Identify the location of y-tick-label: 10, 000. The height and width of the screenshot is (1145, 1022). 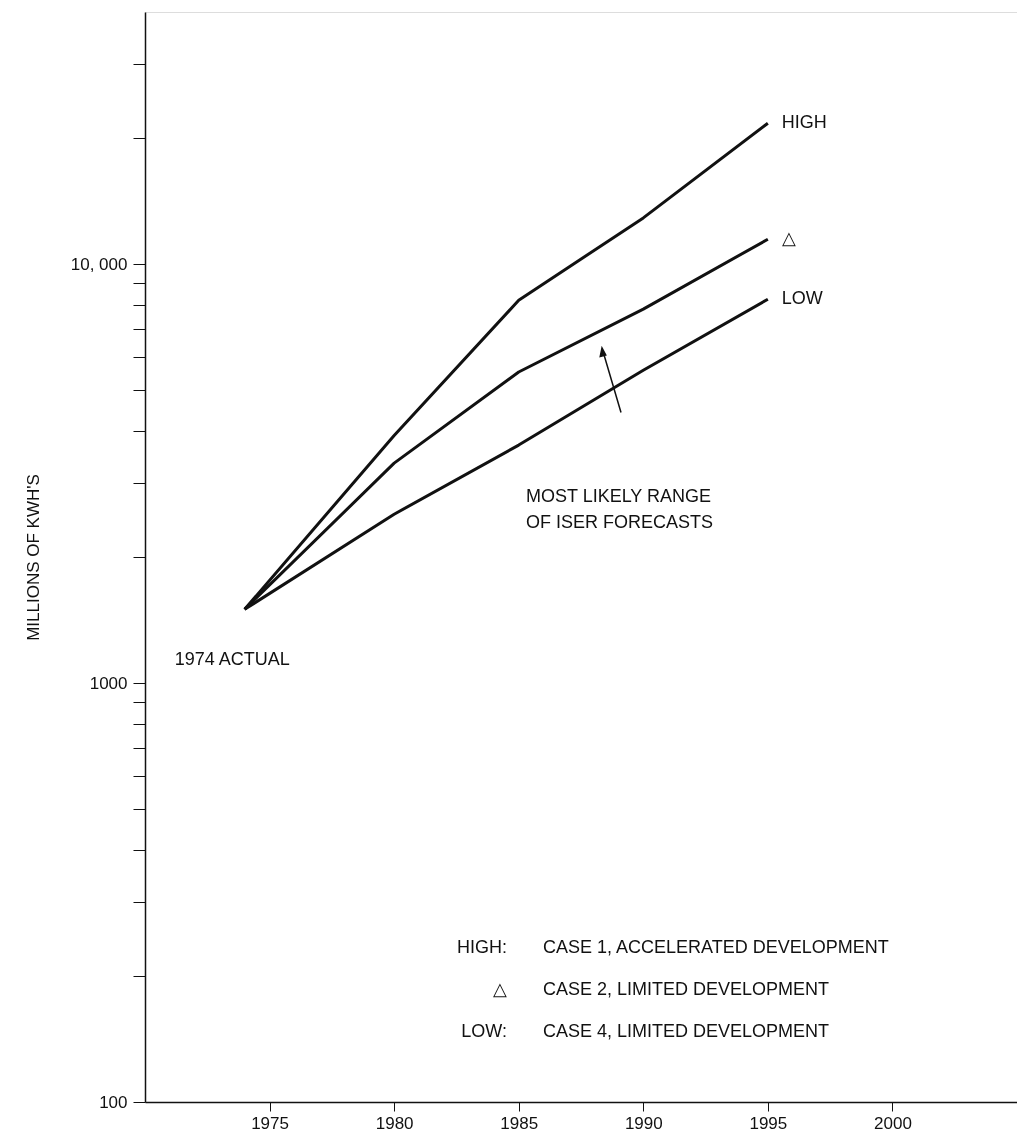
(99, 264).